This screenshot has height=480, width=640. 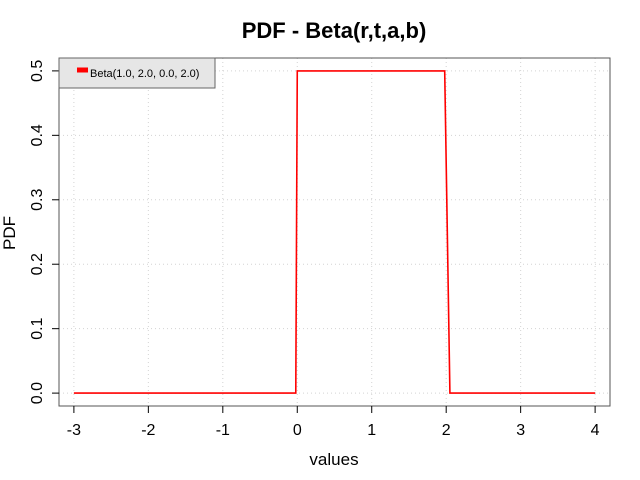 What do you see at coordinates (520, 430) in the screenshot?
I see `x-tick-label: 3` at bounding box center [520, 430].